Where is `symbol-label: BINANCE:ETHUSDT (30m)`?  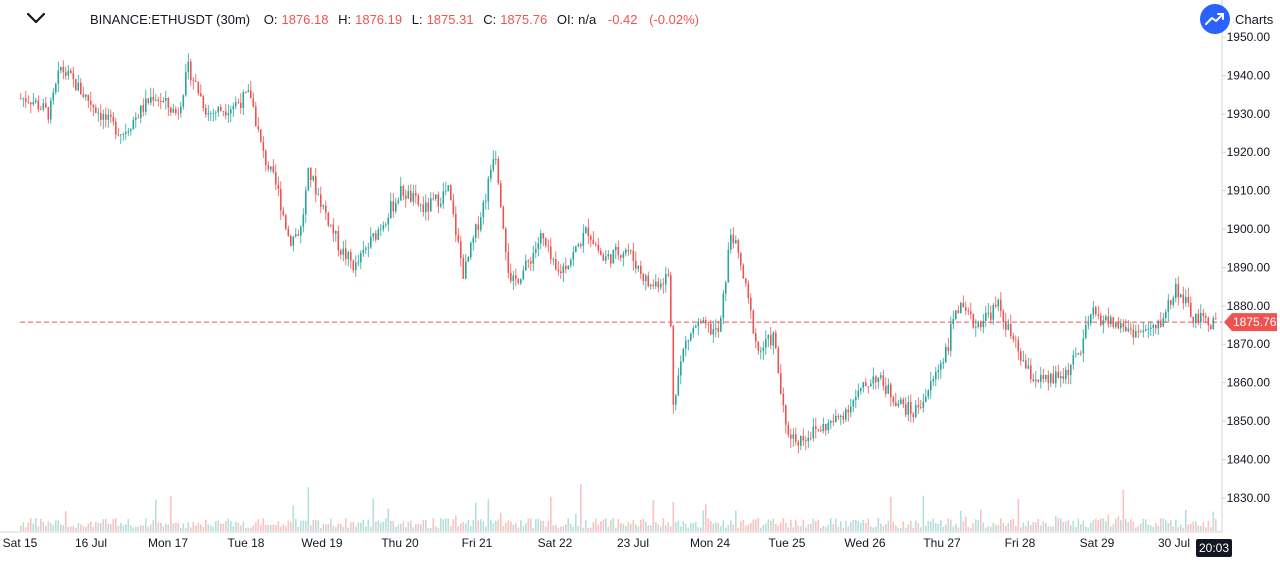 symbol-label: BINANCE:ETHUSDT (30m) is located at coordinates (170, 19).